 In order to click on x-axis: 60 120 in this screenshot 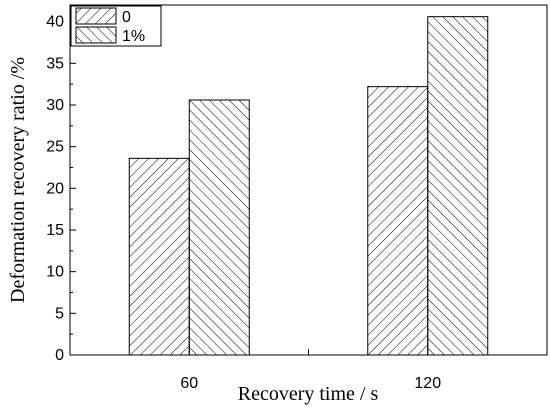, I will do `click(310, 370)`.